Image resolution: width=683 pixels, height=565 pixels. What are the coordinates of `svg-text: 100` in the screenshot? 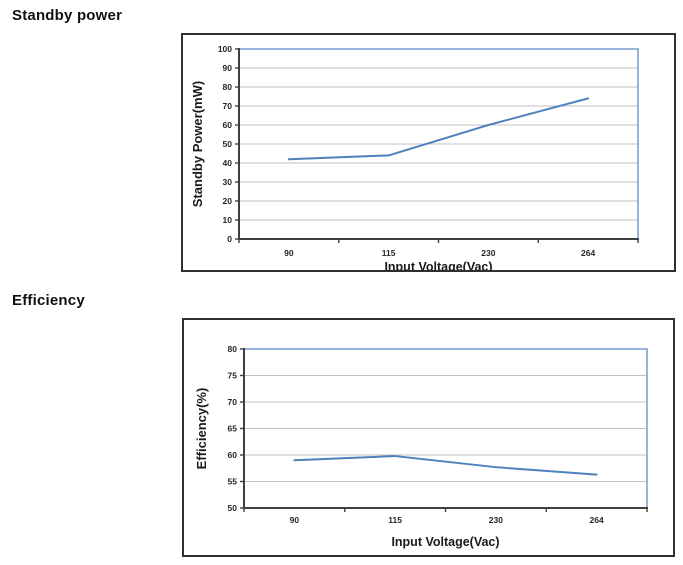 It's located at (225, 49).